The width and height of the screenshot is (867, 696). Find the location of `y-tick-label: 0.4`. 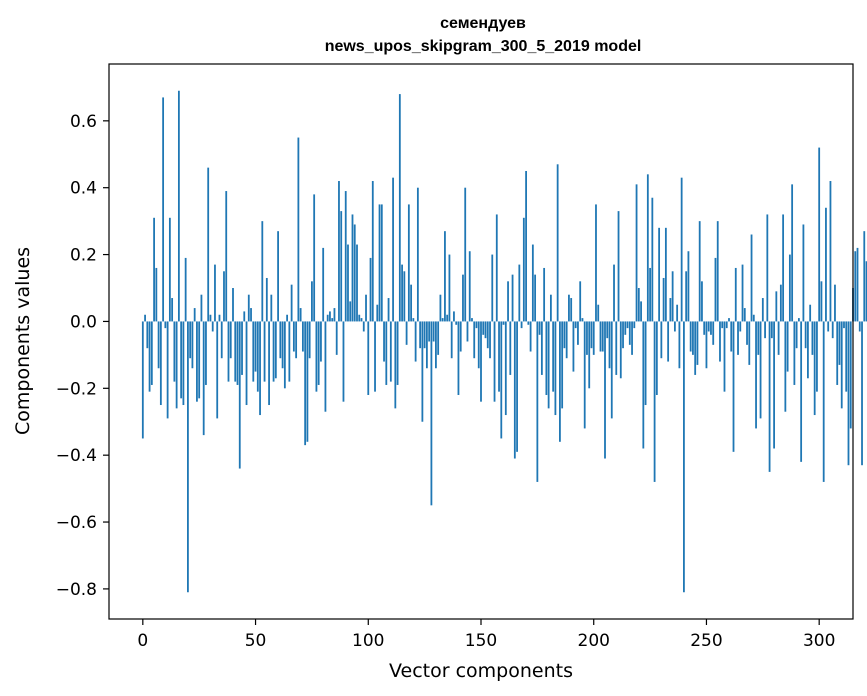

y-tick-label: 0.4 is located at coordinates (83, 189).